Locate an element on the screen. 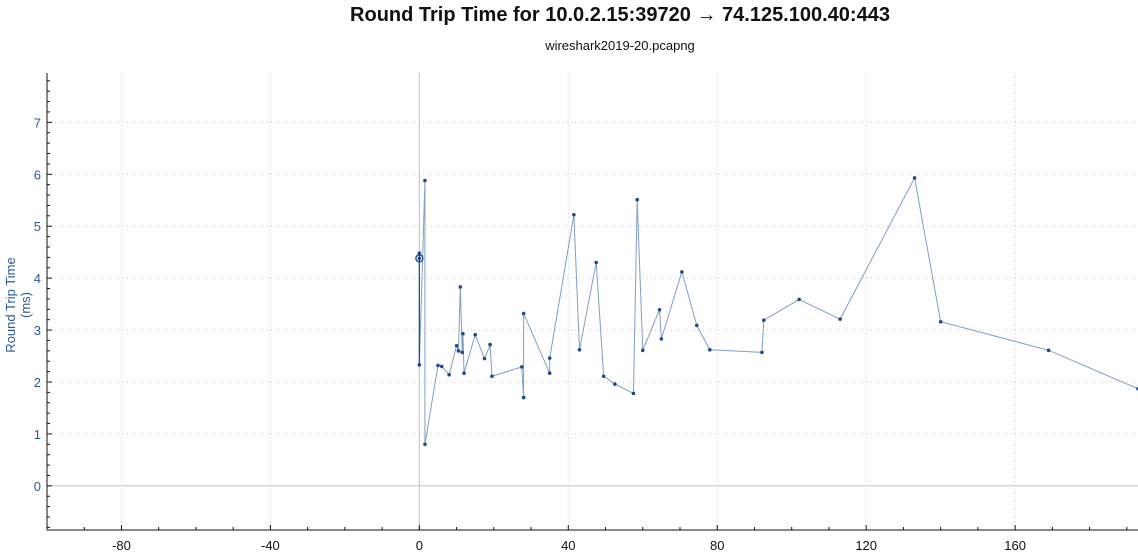 The height and width of the screenshot is (555, 1138). x-tick-label: 0 is located at coordinates (419, 545).